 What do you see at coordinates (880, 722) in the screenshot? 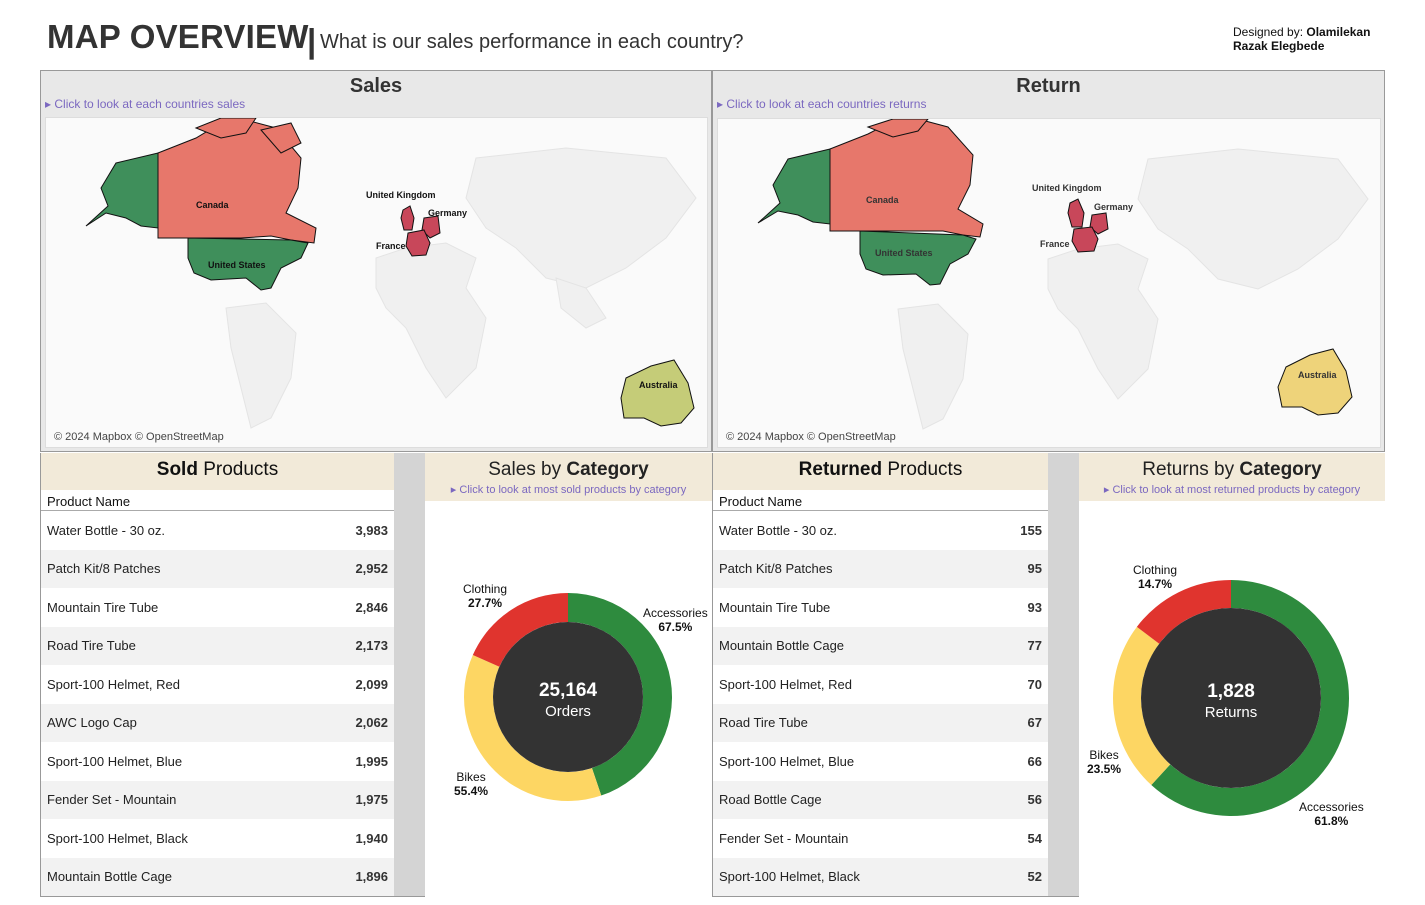
I see `returned-row: Road Tire Tube 67` at bounding box center [880, 722].